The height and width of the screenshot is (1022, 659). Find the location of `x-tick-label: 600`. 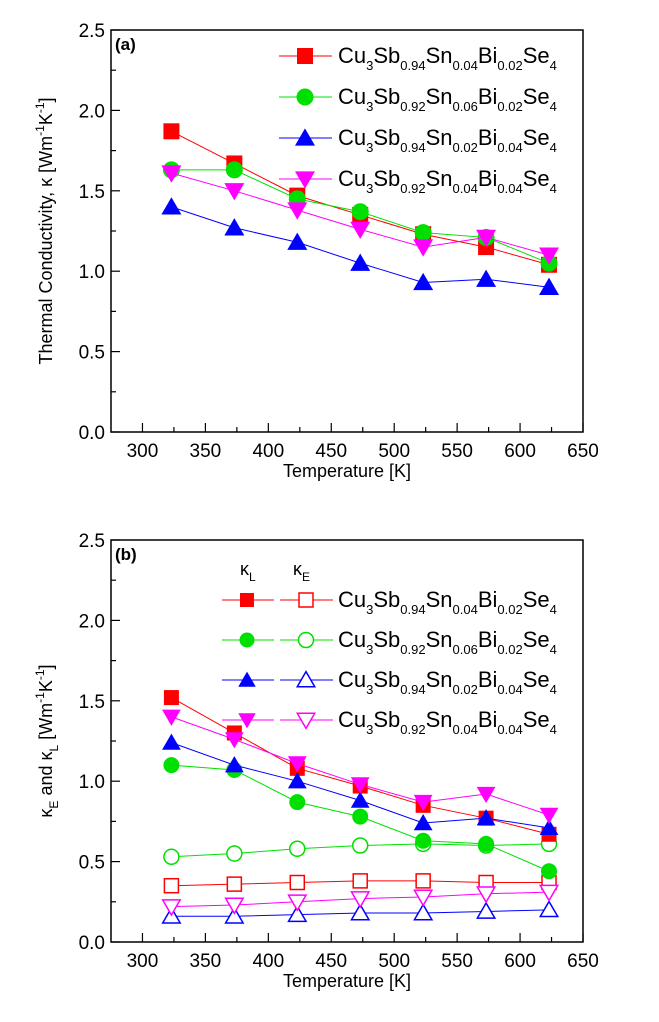

x-tick-label: 600 is located at coordinates (520, 451).